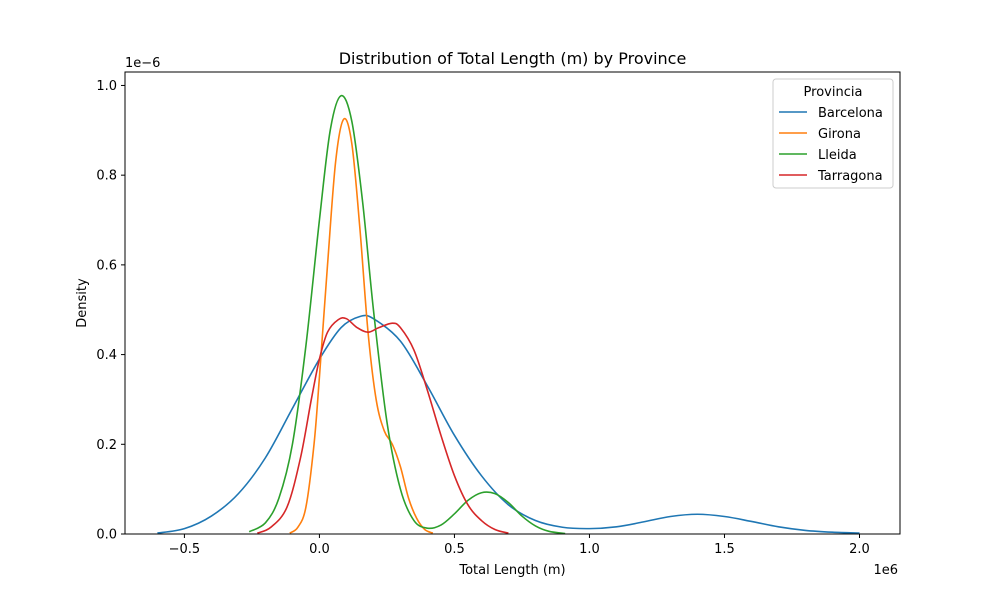  What do you see at coordinates (106, 265) in the screenshot?
I see `y-tick-label: 0.6` at bounding box center [106, 265].